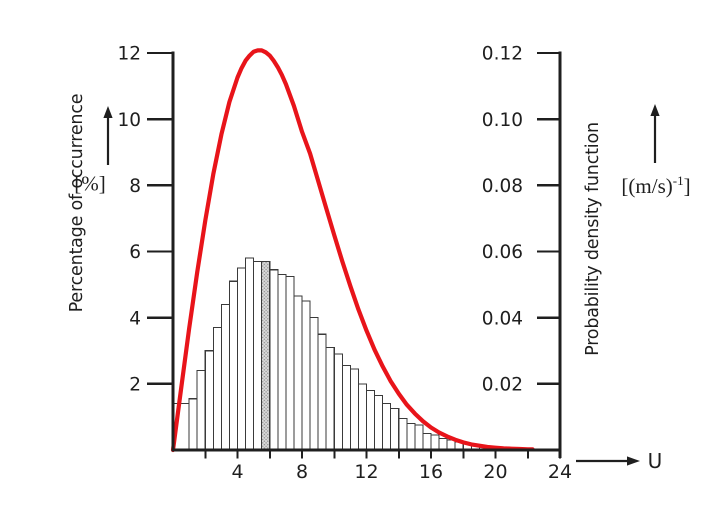 The height and width of the screenshot is (508, 718). What do you see at coordinates (266, 355) in the screenshot?
I see `histogram-bar-shaded` at bounding box center [266, 355].